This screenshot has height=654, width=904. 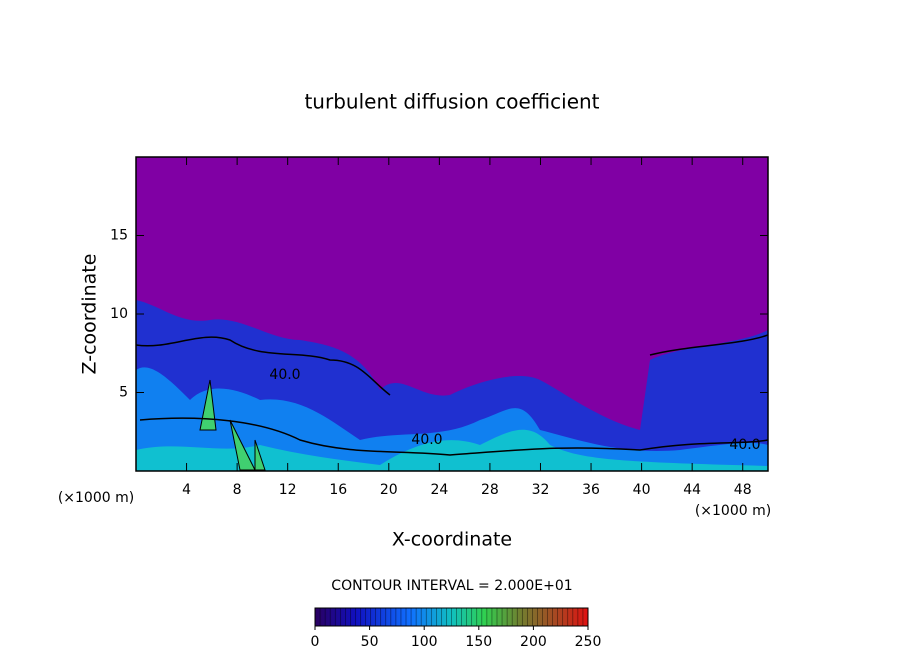 I want to click on colorbar-tick-label: 0, so click(x=315, y=642).